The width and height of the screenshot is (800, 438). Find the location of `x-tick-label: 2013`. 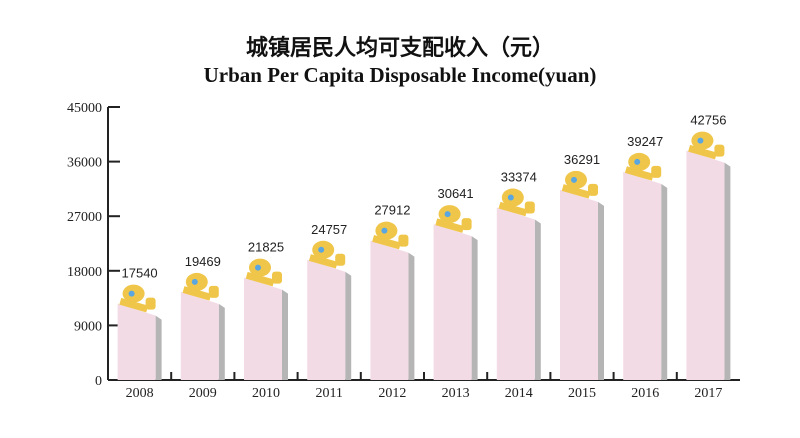

x-tick-label: 2013 is located at coordinates (456, 393).